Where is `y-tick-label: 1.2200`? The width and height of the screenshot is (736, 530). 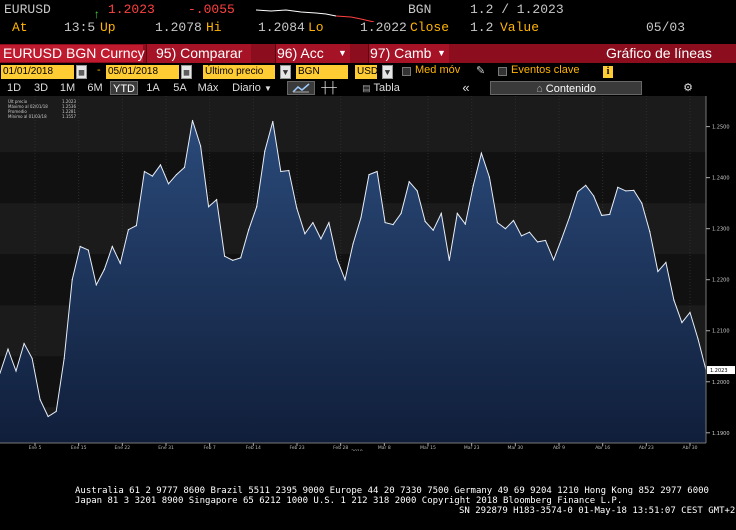 y-tick-label: 1.2200 is located at coordinates (721, 281).